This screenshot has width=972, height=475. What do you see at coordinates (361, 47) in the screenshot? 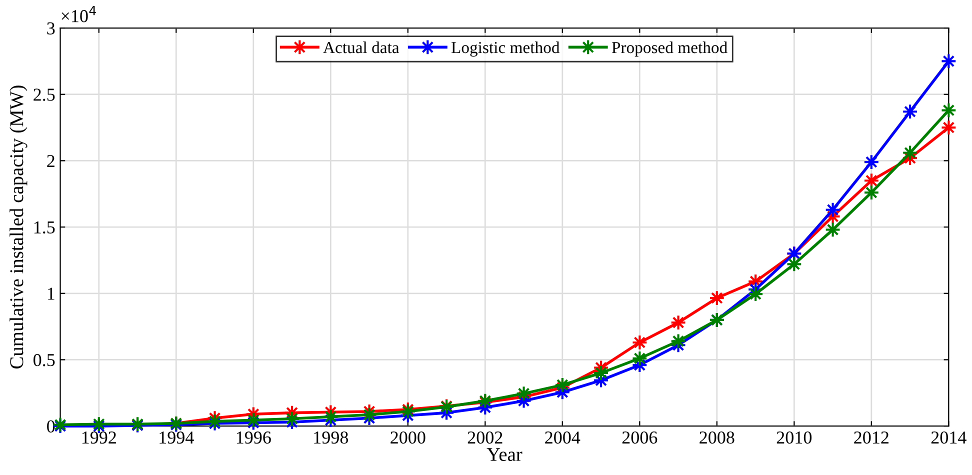
I see `legend-label: Actual data` at bounding box center [361, 47].